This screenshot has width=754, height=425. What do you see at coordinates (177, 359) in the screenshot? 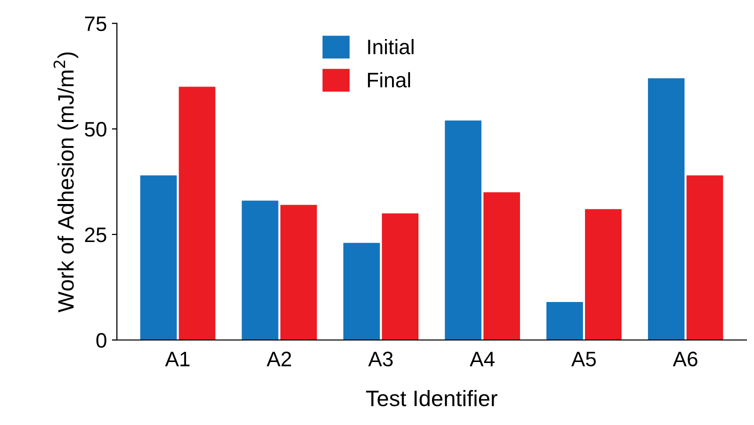
I see `x-tick-label: A1` at bounding box center [177, 359].